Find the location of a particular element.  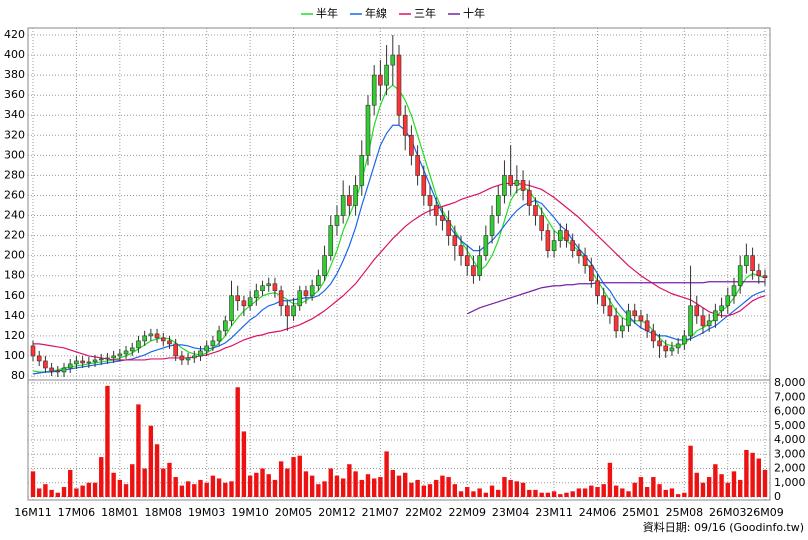

x-tick-label: 22M02 is located at coordinates (424, 512).